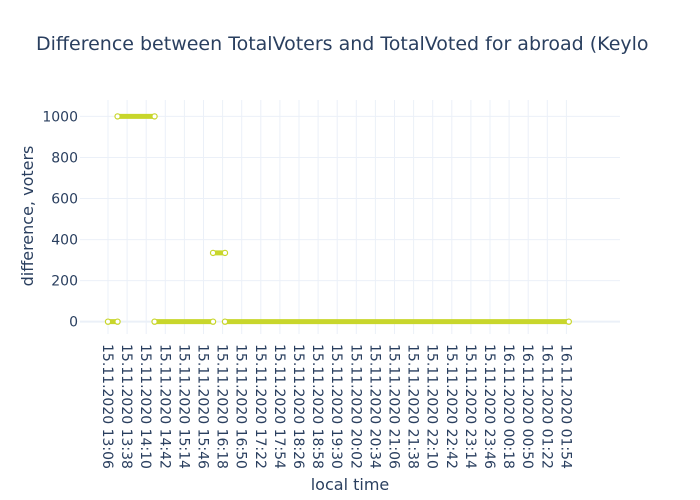  Describe the element at coordinates (355, 406) in the screenshot. I see `x-tick-label: 15.11.2020 20:02` at that location.